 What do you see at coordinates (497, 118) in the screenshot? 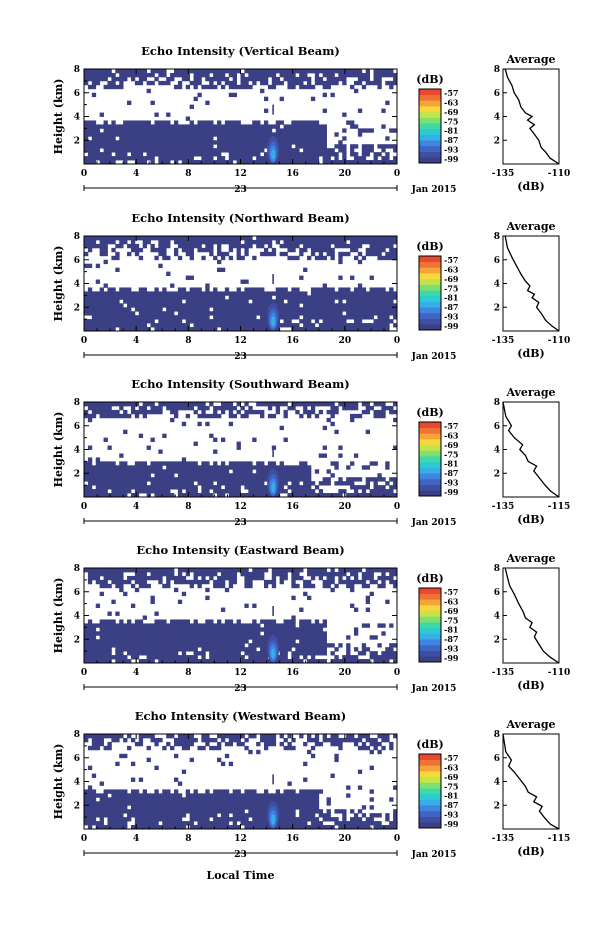
I see `avg-y-tick-label: 4` at bounding box center [497, 118].